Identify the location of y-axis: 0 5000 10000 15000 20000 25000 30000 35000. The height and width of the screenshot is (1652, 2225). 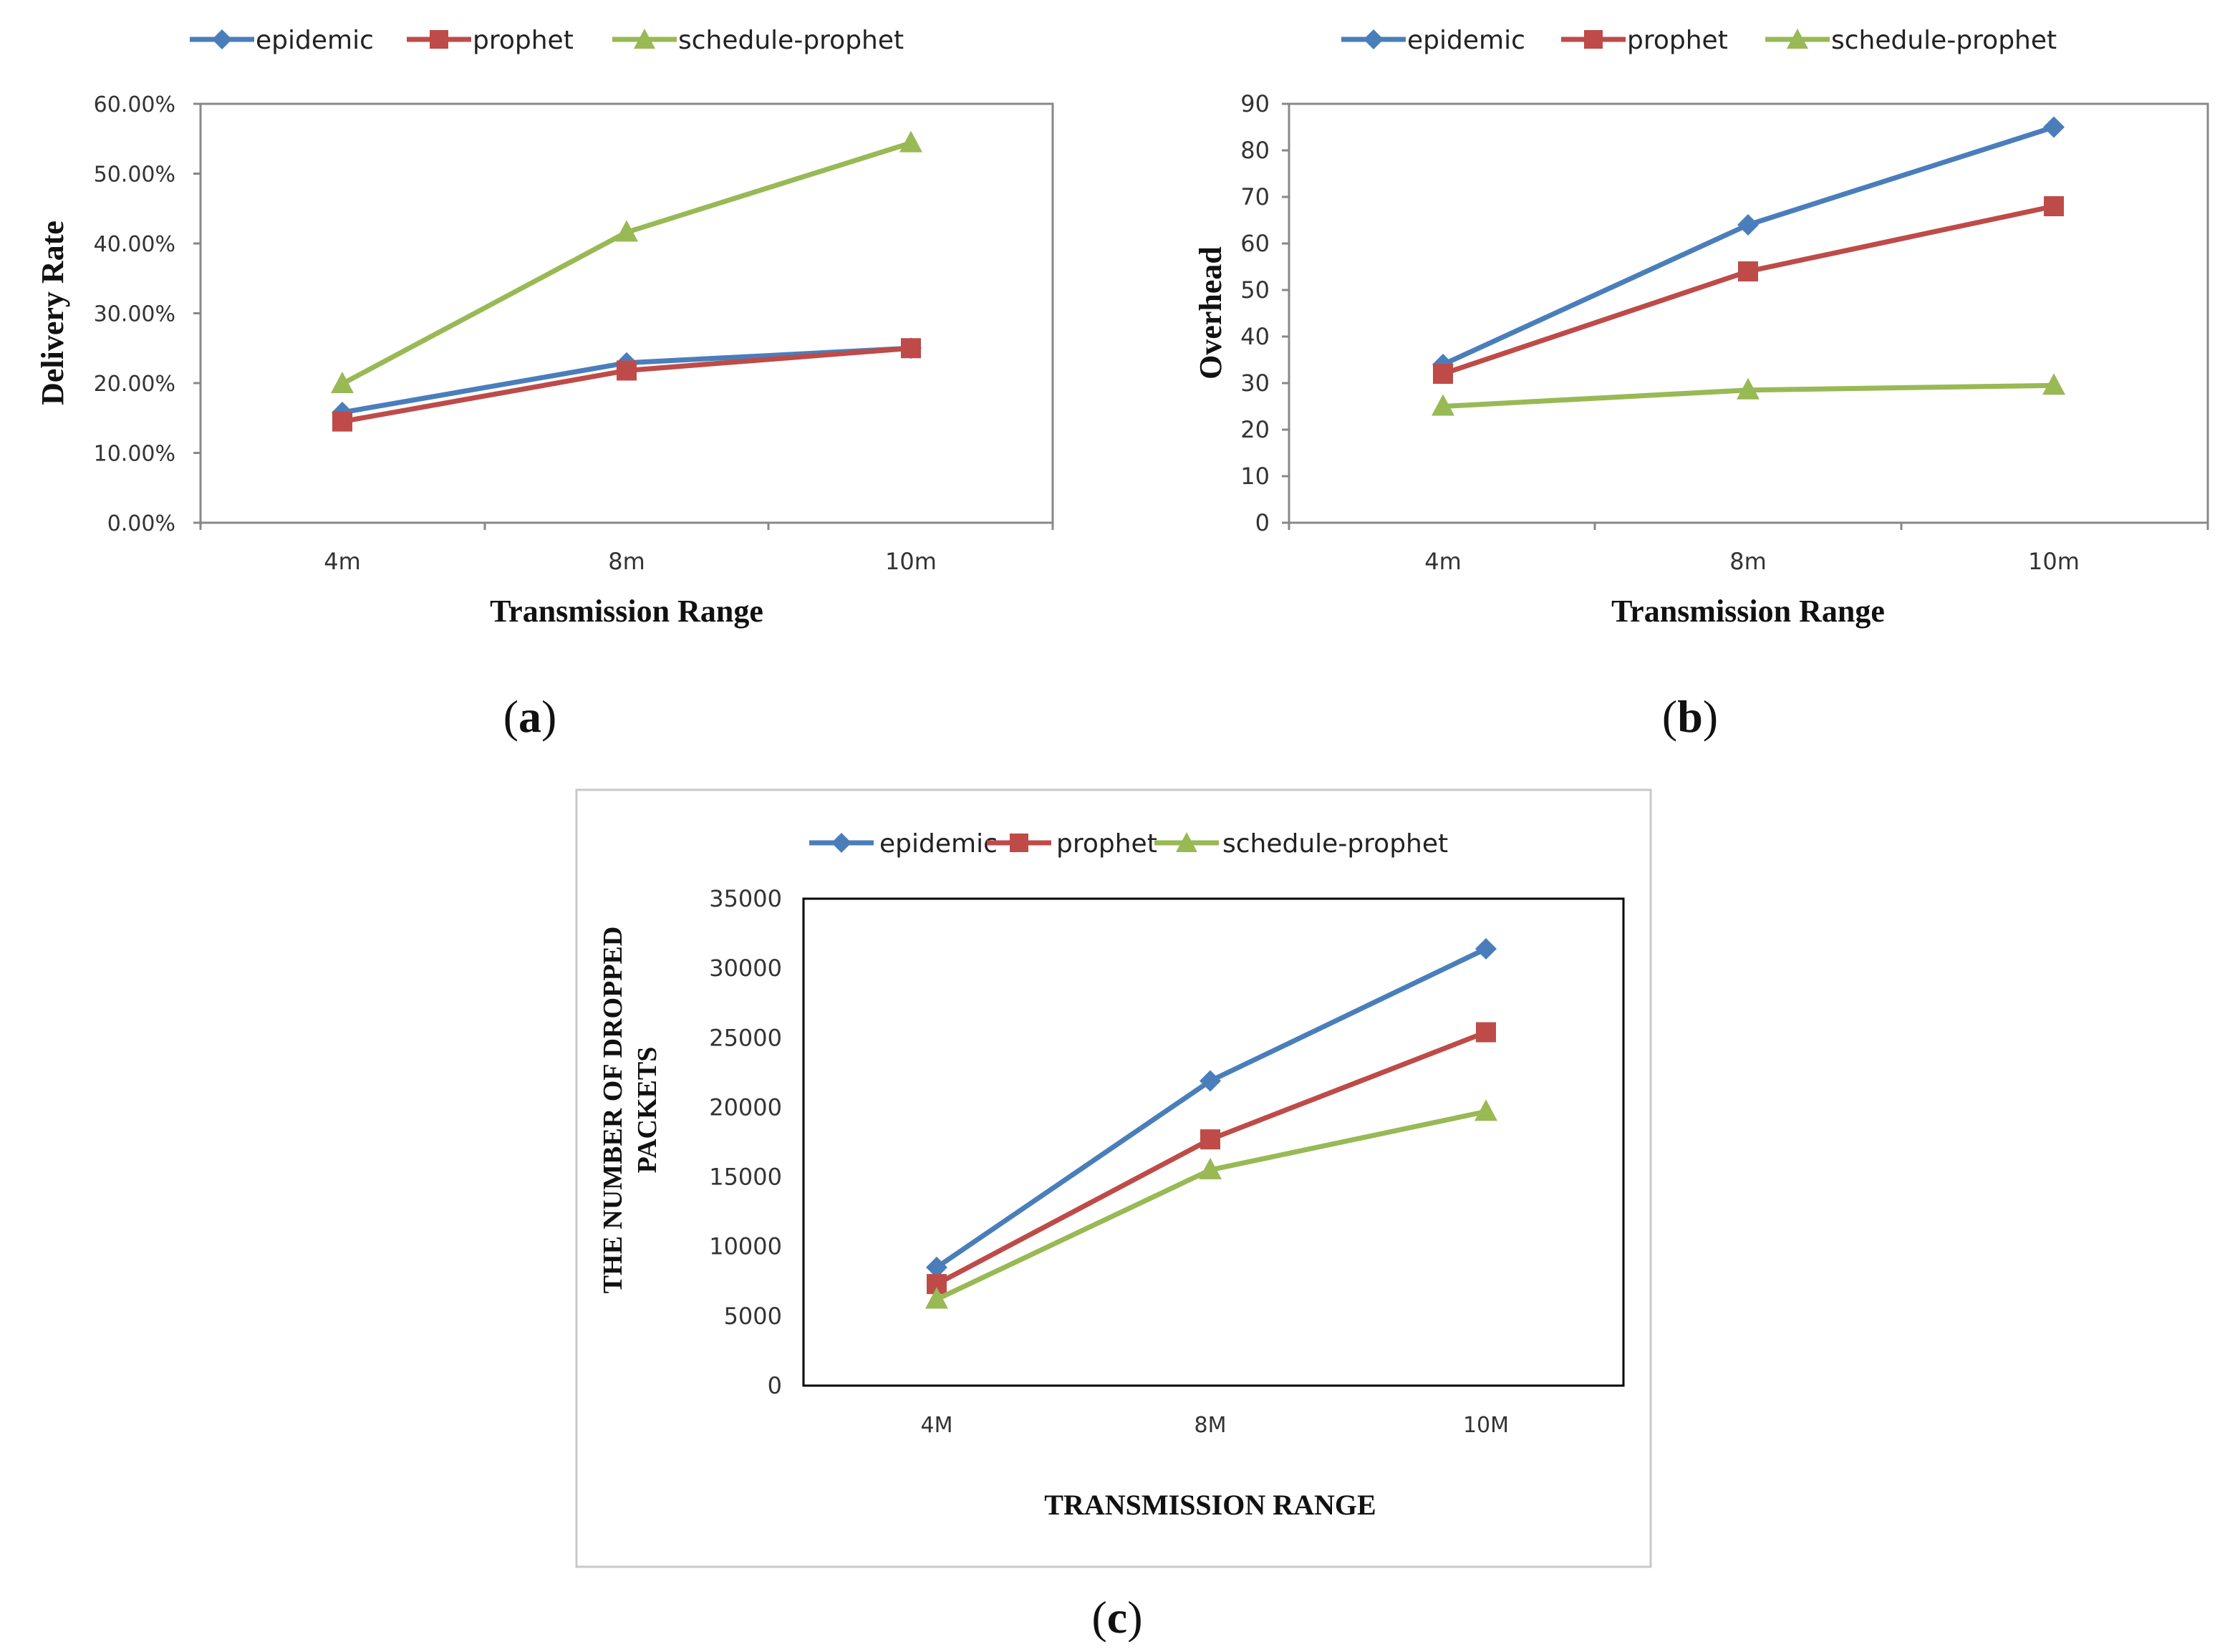
(745, 1142).